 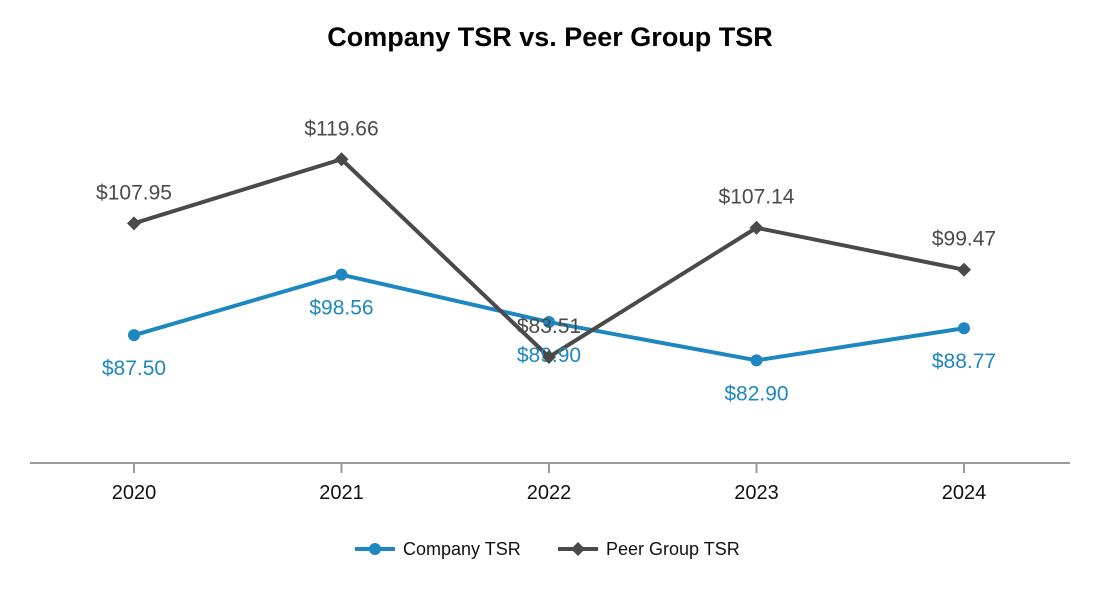 What do you see at coordinates (964, 328) in the screenshot?
I see `company-tsr-point-2024` at bounding box center [964, 328].